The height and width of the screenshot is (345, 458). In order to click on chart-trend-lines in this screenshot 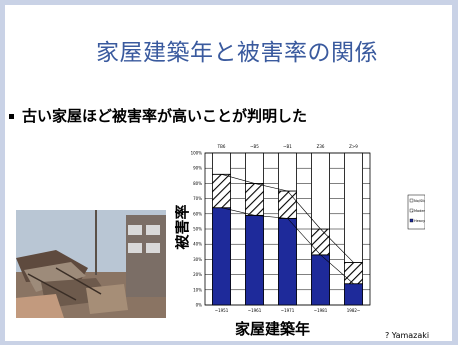, I will do `click(287, 228)`.